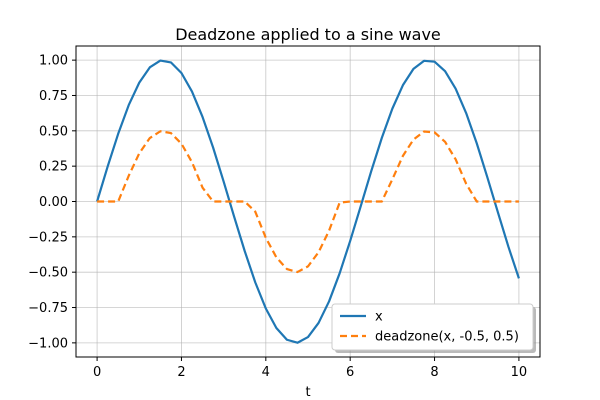 This screenshot has width=600, height=400. Describe the element at coordinates (181, 372) in the screenshot. I see `x-tick-label: 2` at that location.